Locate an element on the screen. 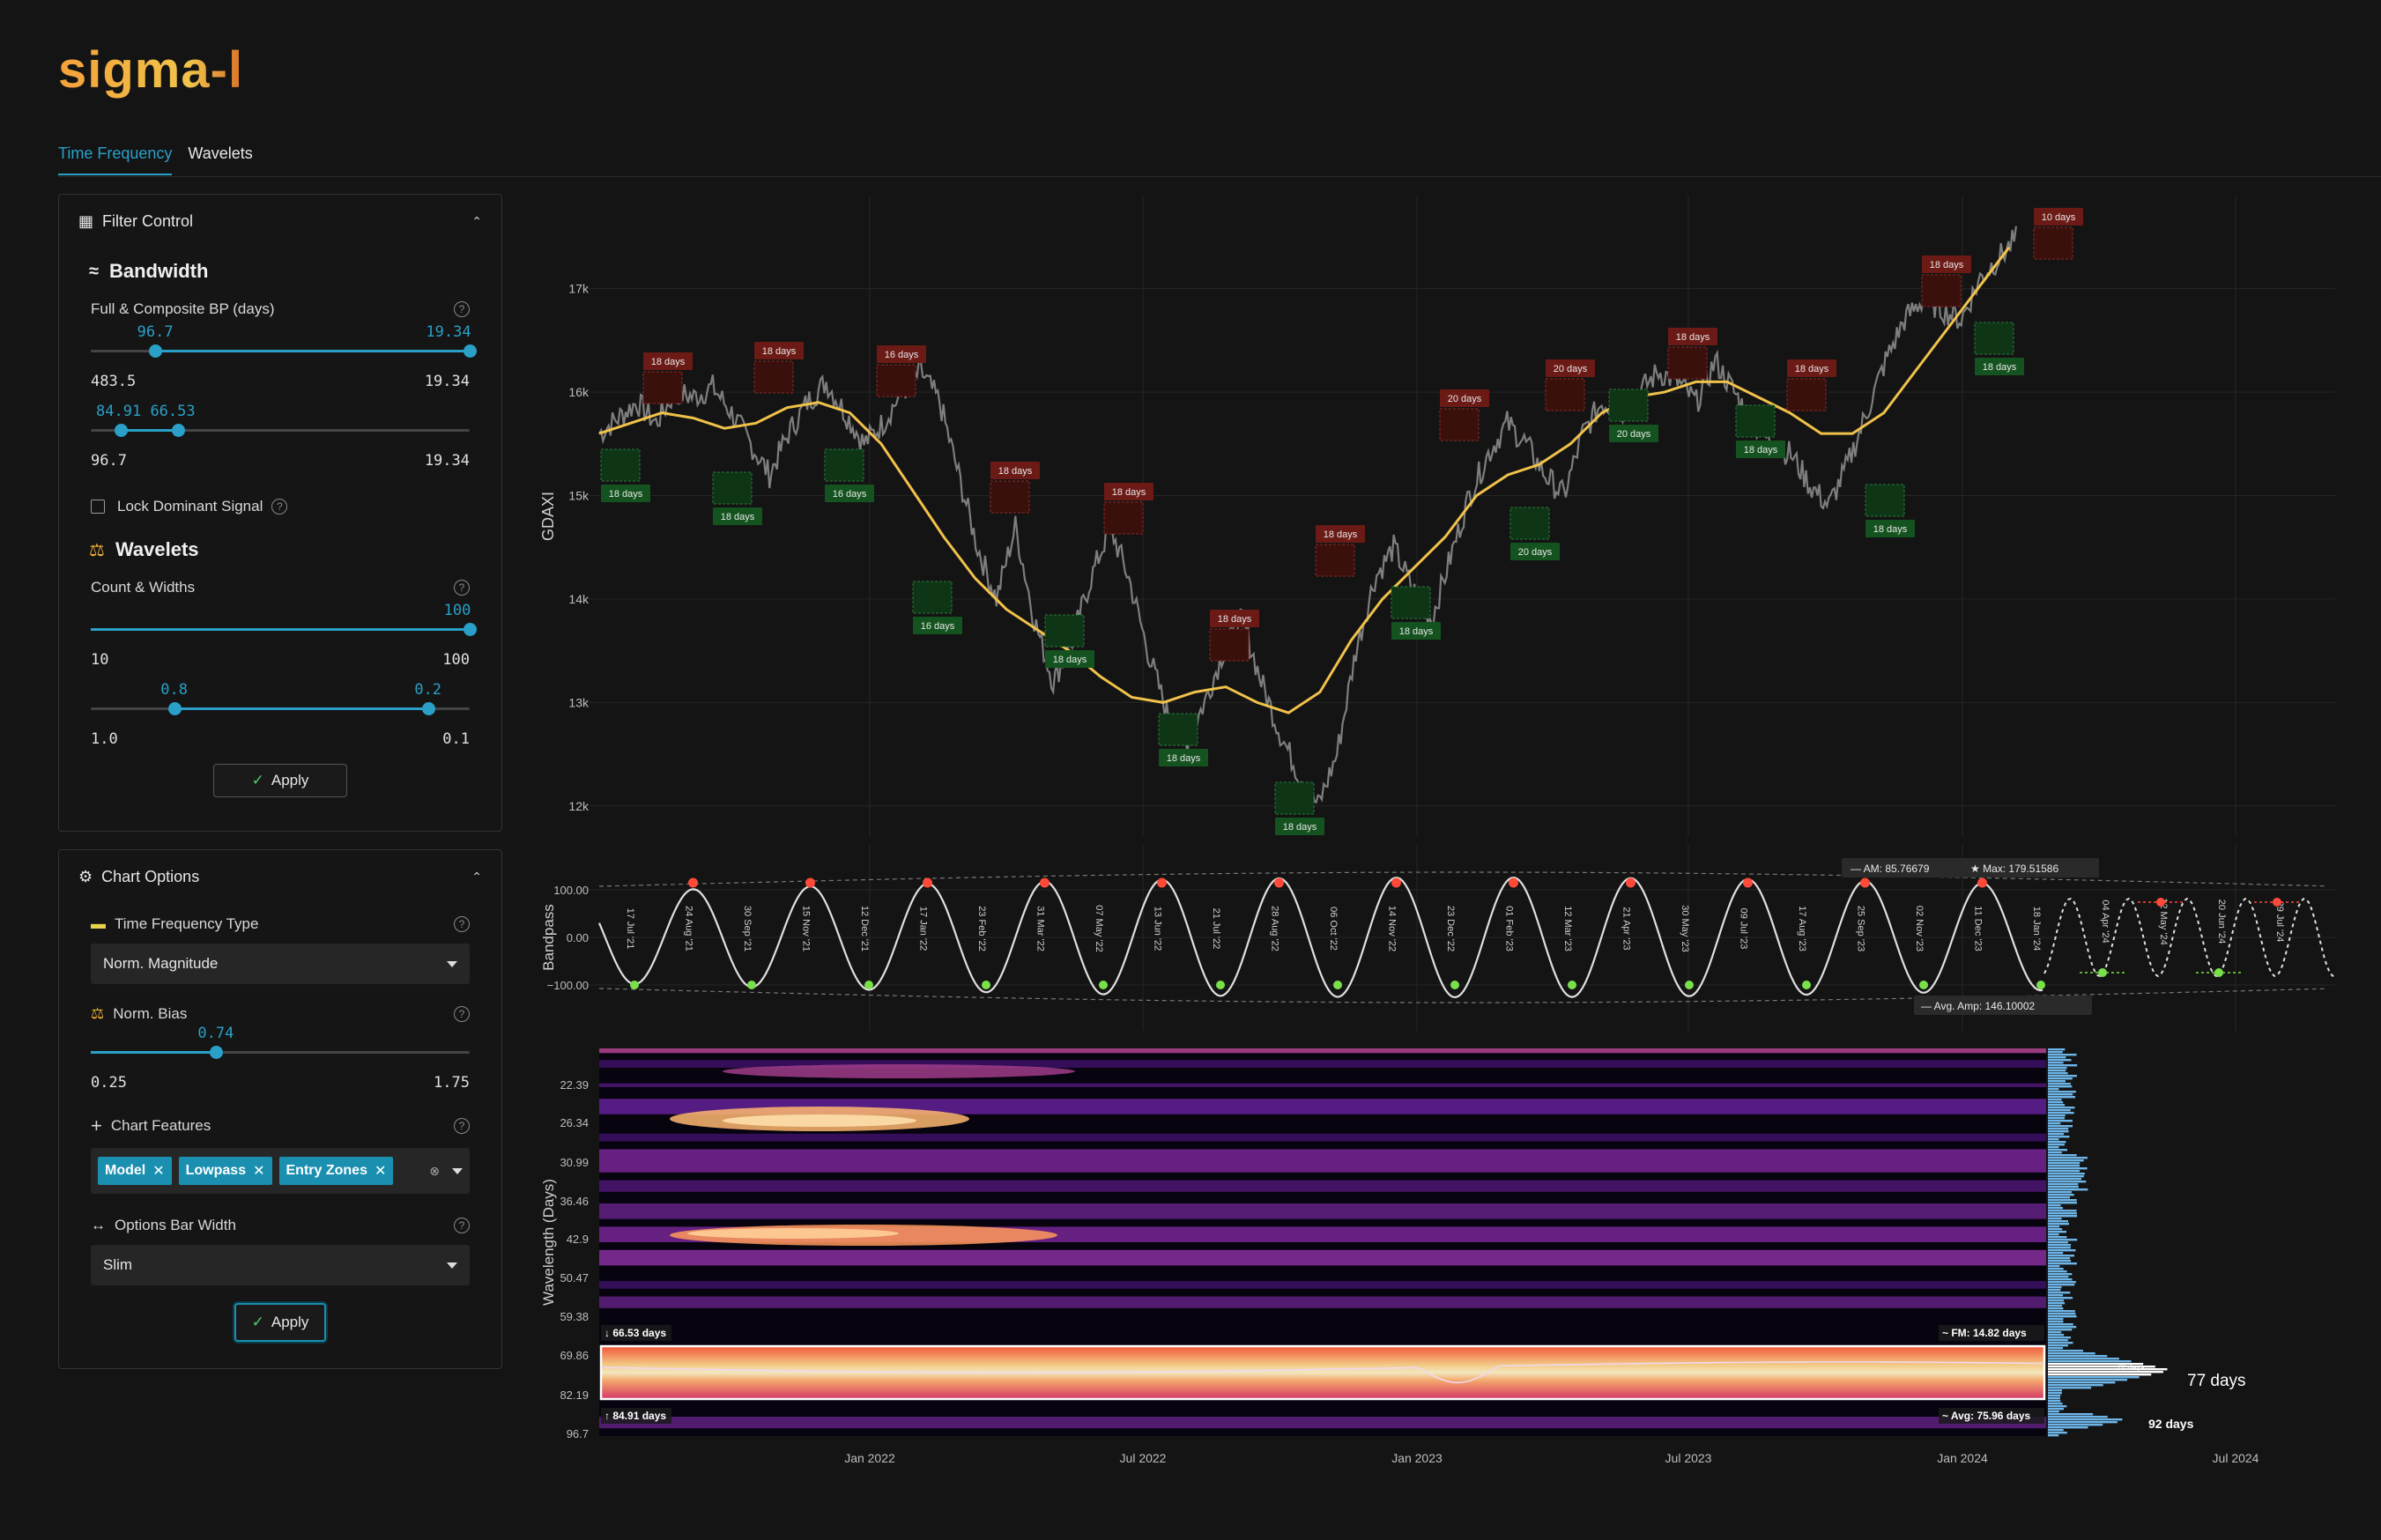 The width and height of the screenshot is (2381, 1540). wavelets-label-row: Count & Widths ? is located at coordinates (280, 588).